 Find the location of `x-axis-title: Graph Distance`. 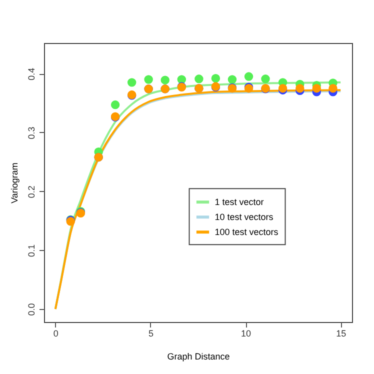

x-axis-title: Graph Distance is located at coordinates (198, 357).